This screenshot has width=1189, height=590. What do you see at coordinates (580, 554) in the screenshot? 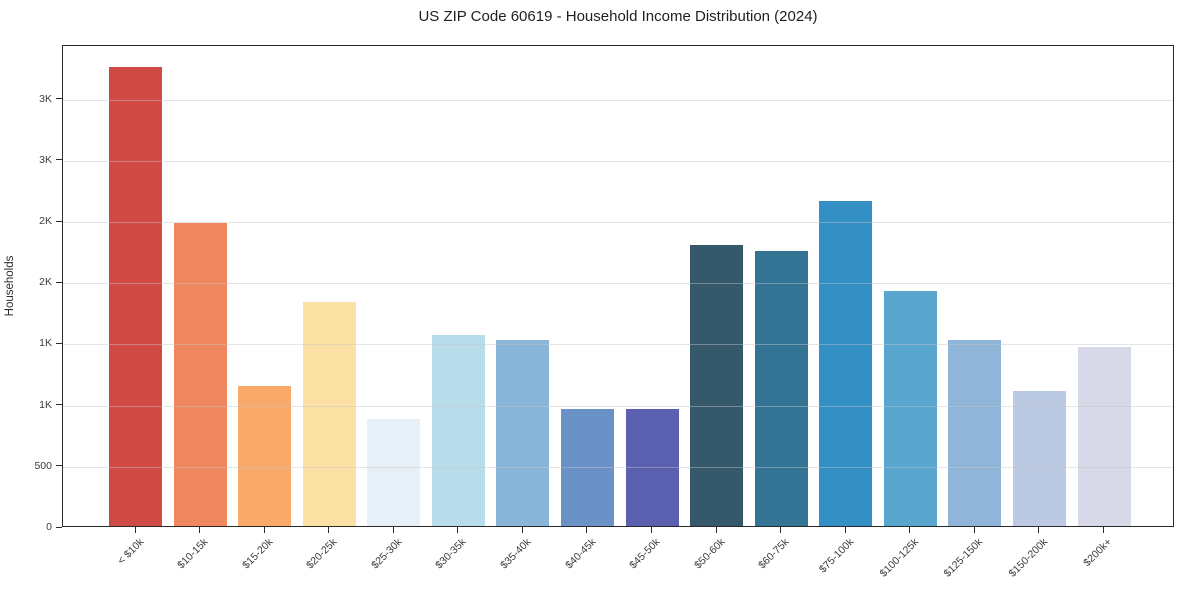
I see `x-tick-label: $40-45k` at bounding box center [580, 554].